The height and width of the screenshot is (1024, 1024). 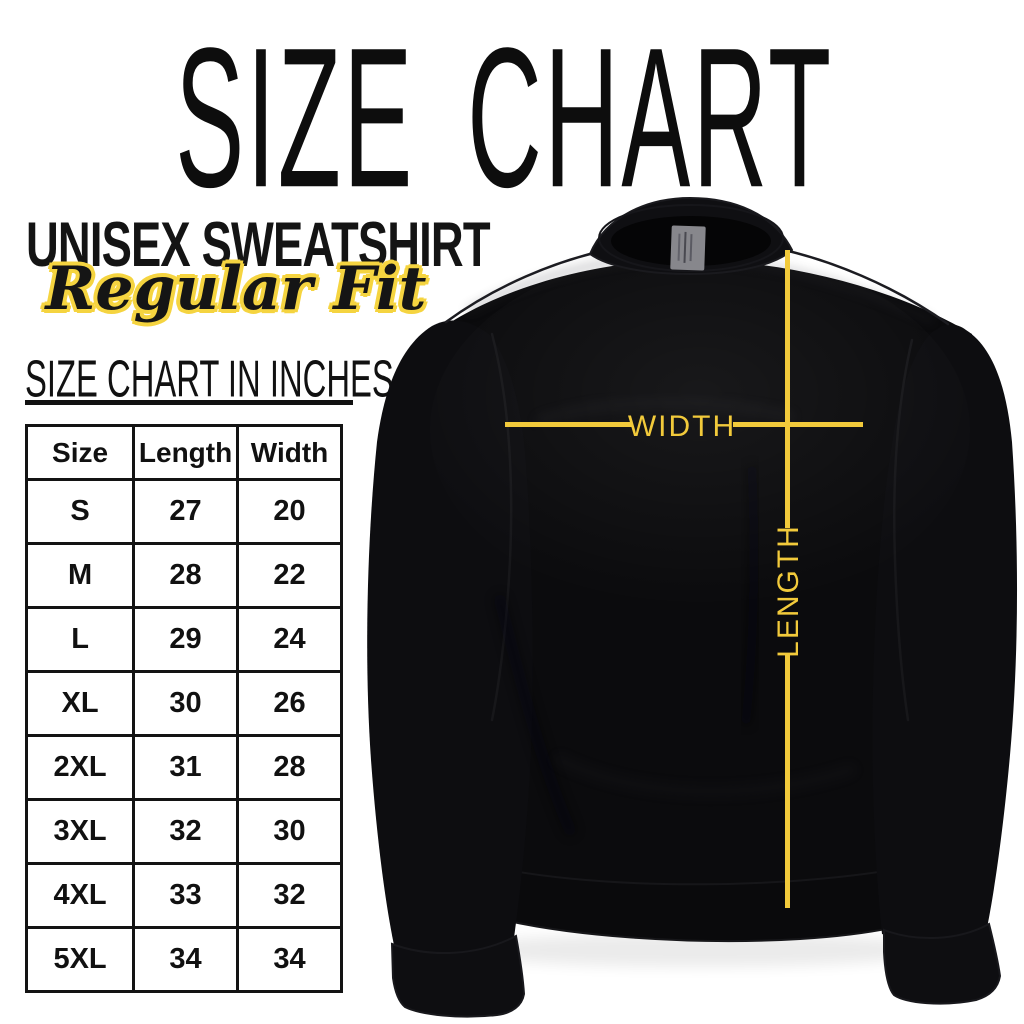 I want to click on table-row: L 29 24, so click(x=183, y=639).